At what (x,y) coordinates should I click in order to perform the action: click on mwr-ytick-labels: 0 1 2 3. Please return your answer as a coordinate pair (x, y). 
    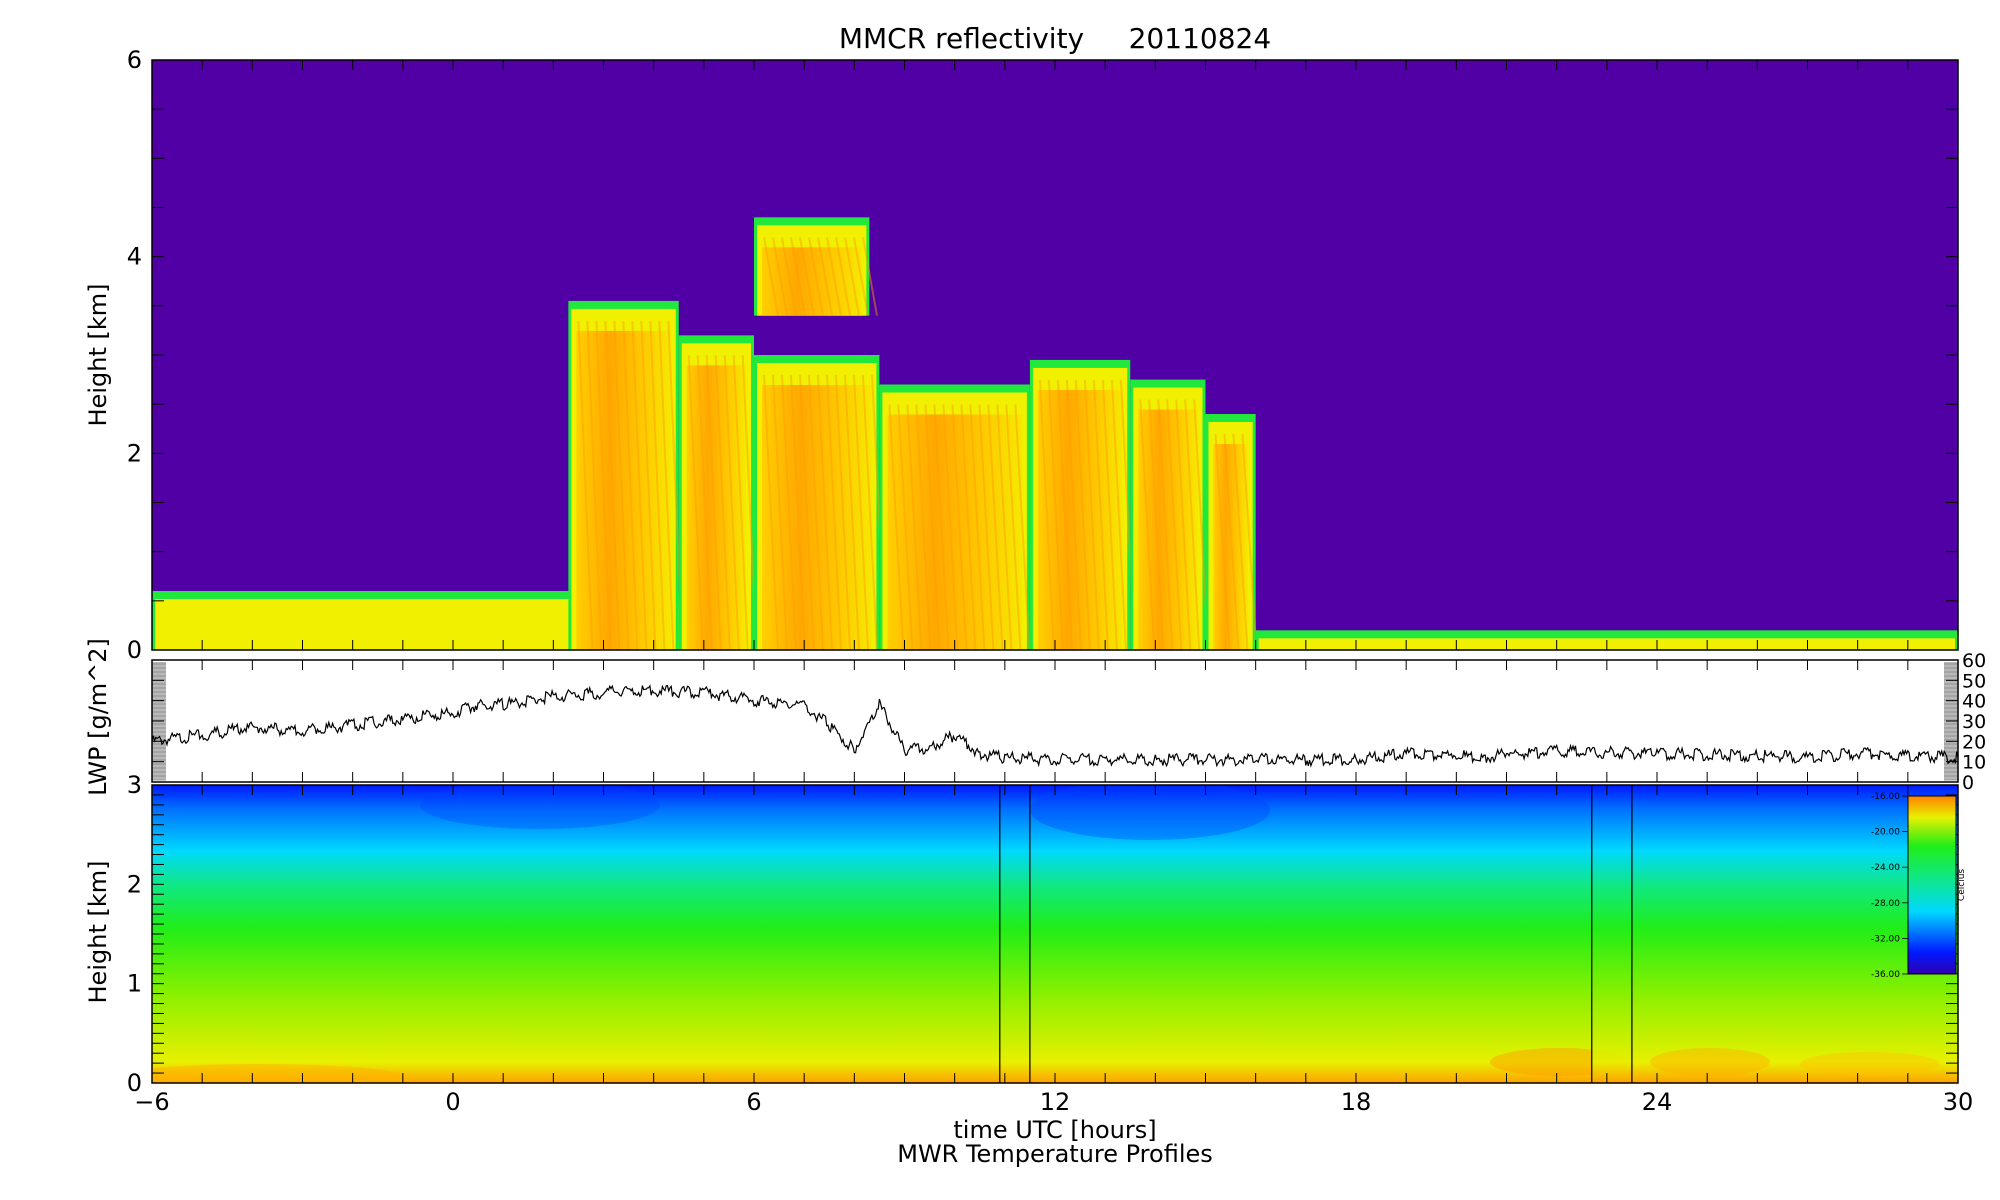
    Looking at the image, I should click on (134, 934).